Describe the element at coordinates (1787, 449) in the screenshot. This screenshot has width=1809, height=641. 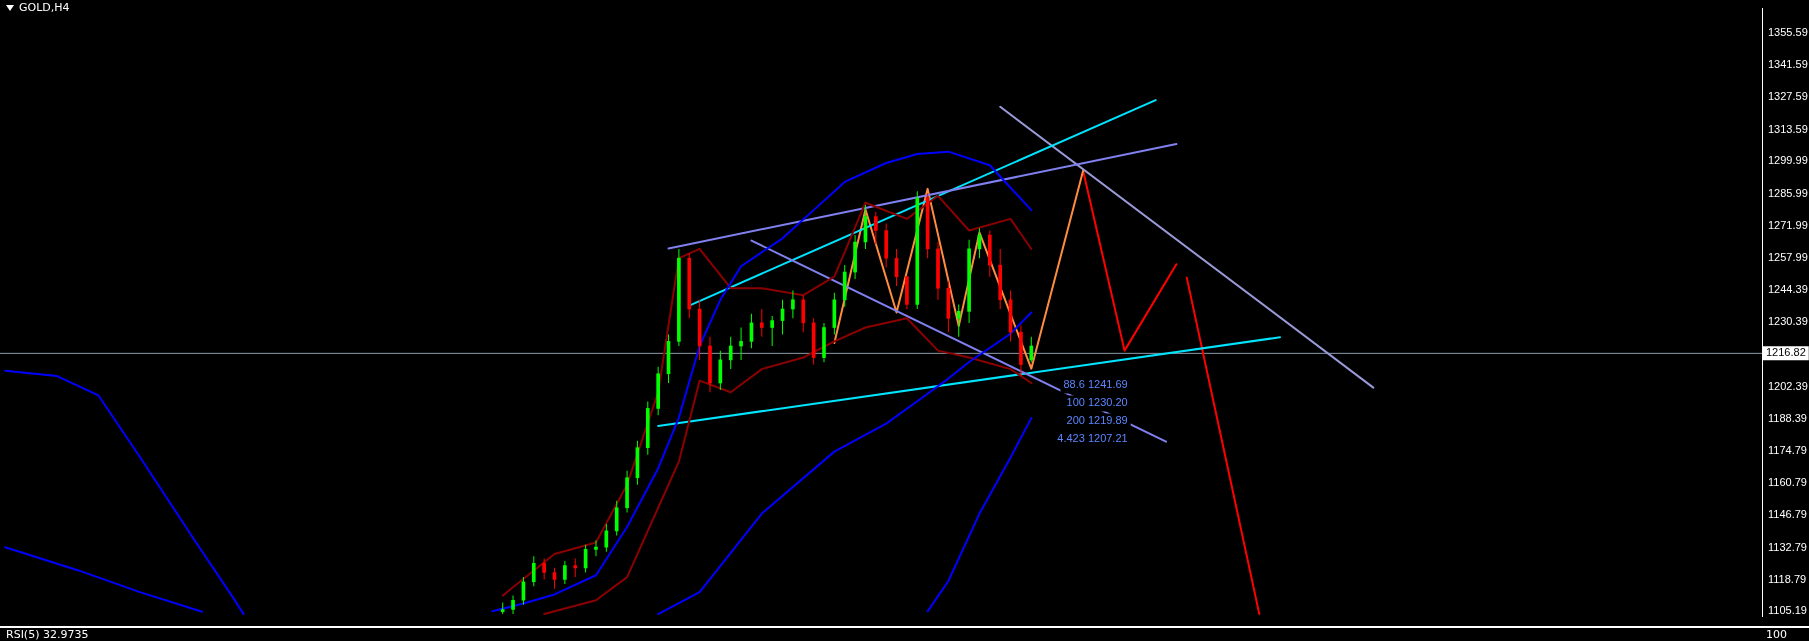
I see `y-tick-label: 1174.79` at that location.